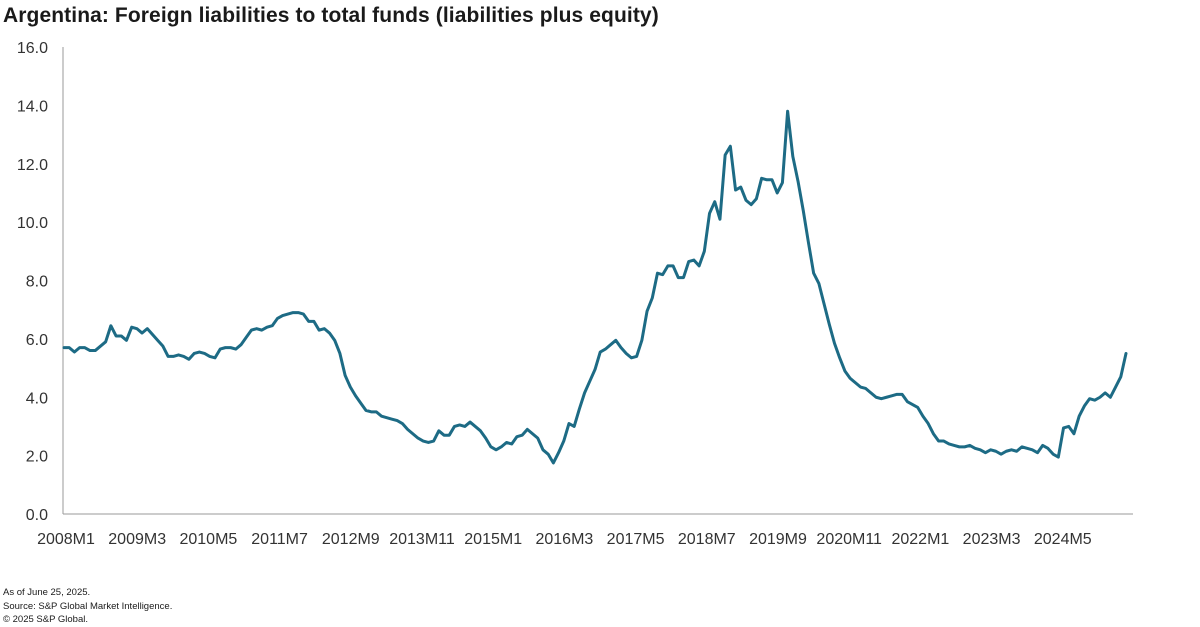 The image size is (1200, 627). What do you see at coordinates (351, 539) in the screenshot?
I see `x-tick-label: 2012M9` at bounding box center [351, 539].